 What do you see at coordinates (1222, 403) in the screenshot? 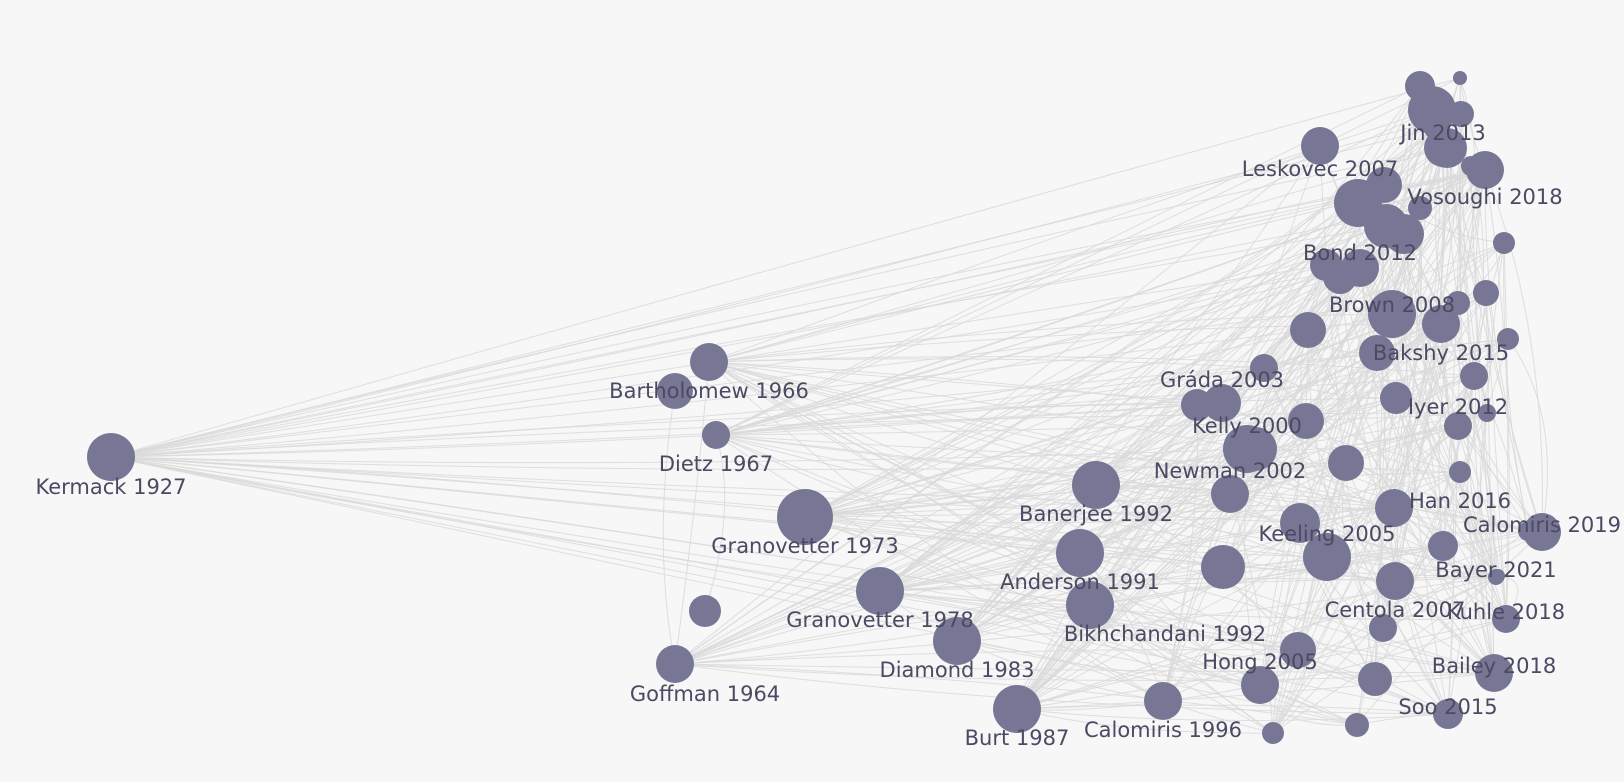
I see `node-grada-2003` at bounding box center [1222, 403].